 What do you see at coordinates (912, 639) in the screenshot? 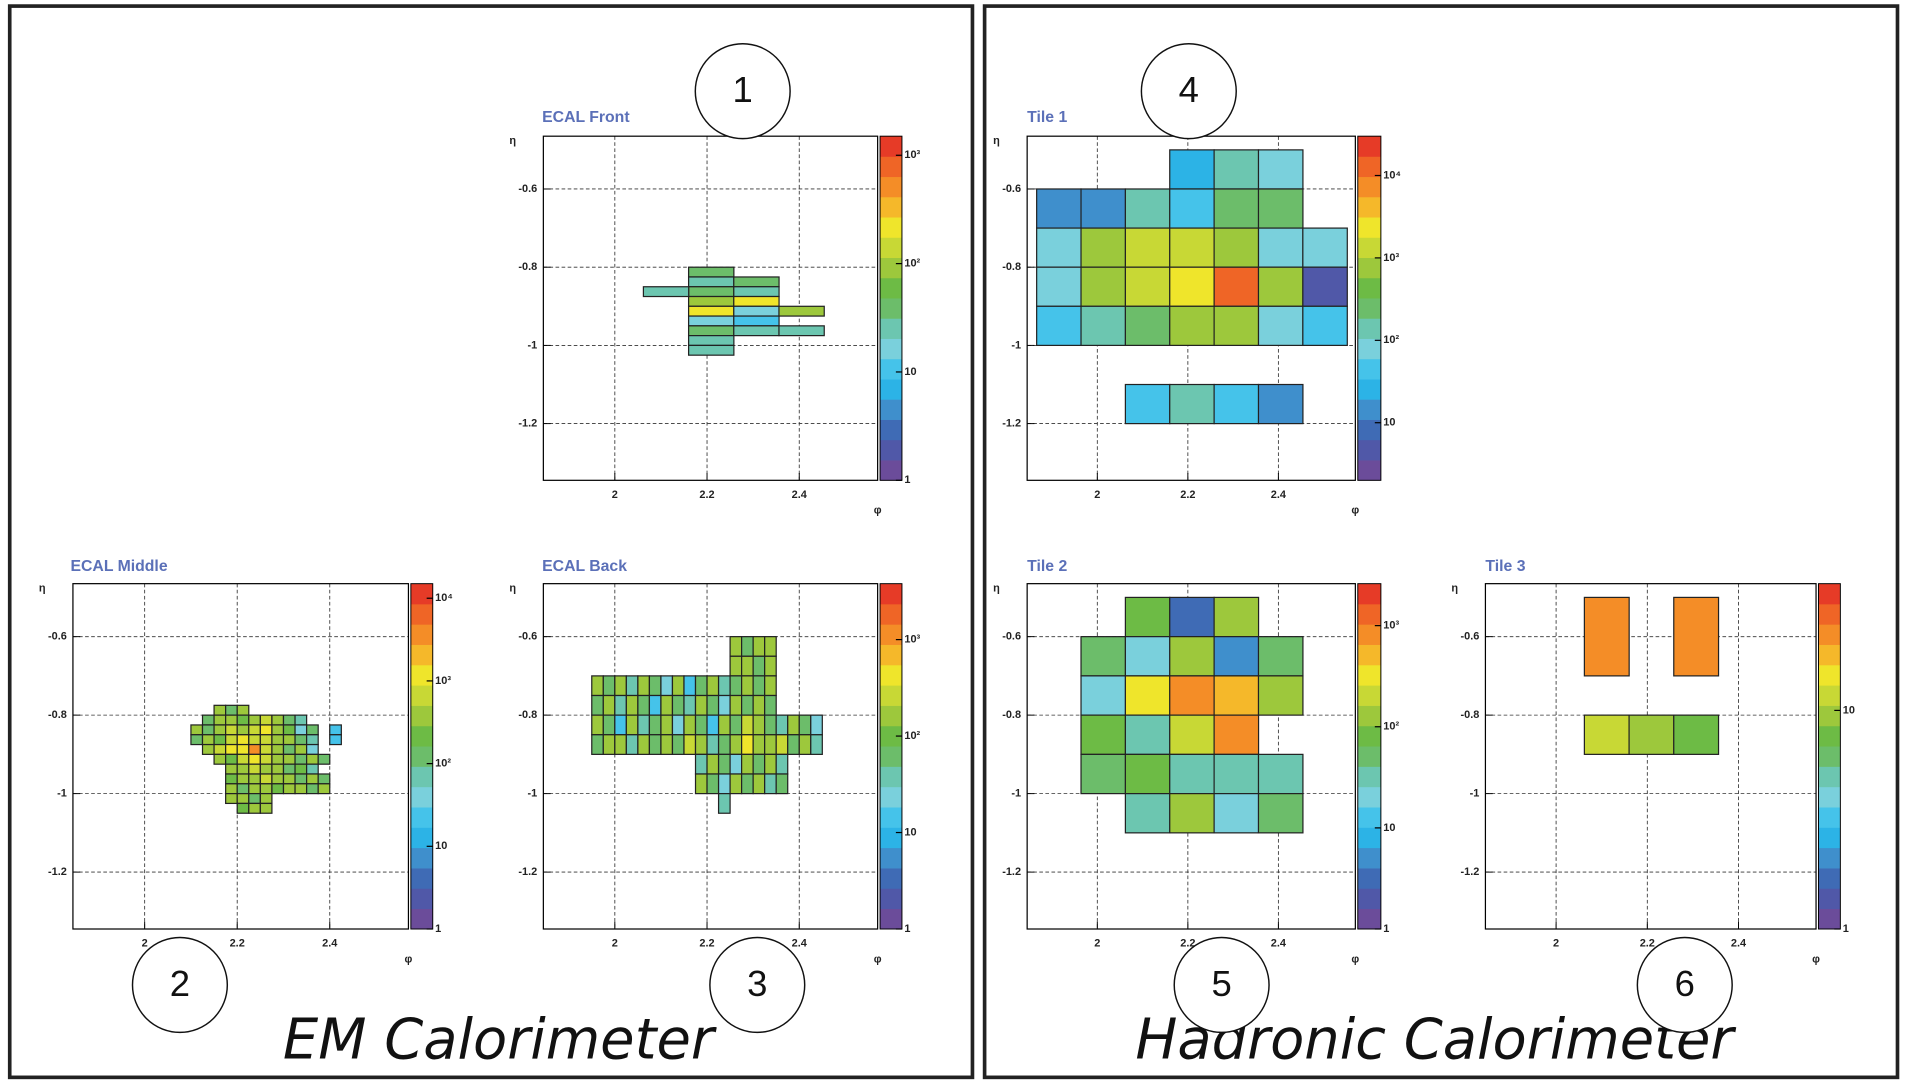
I see `colorbar-tick-label: 10³` at bounding box center [912, 639].